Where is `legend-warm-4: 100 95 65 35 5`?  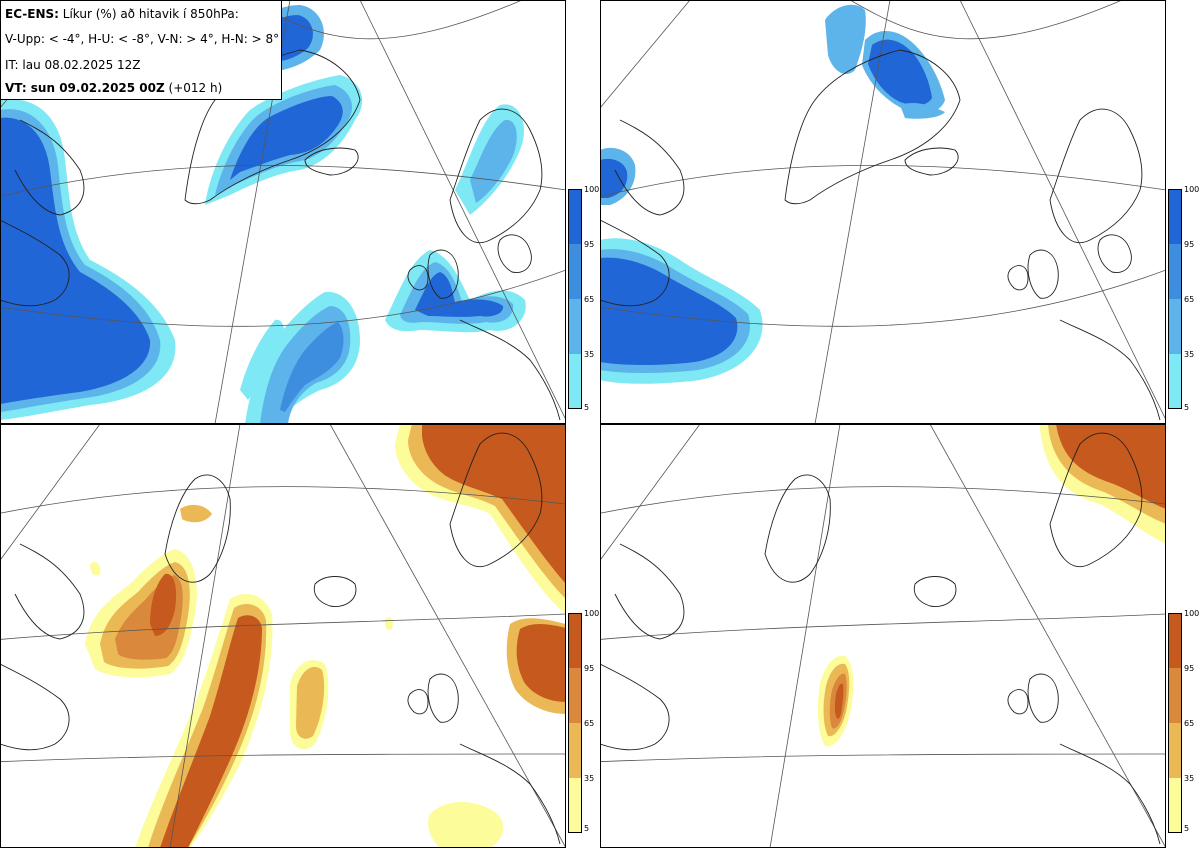
legend-warm-4: 100 95 65 35 5 is located at coordinates (584, 721).